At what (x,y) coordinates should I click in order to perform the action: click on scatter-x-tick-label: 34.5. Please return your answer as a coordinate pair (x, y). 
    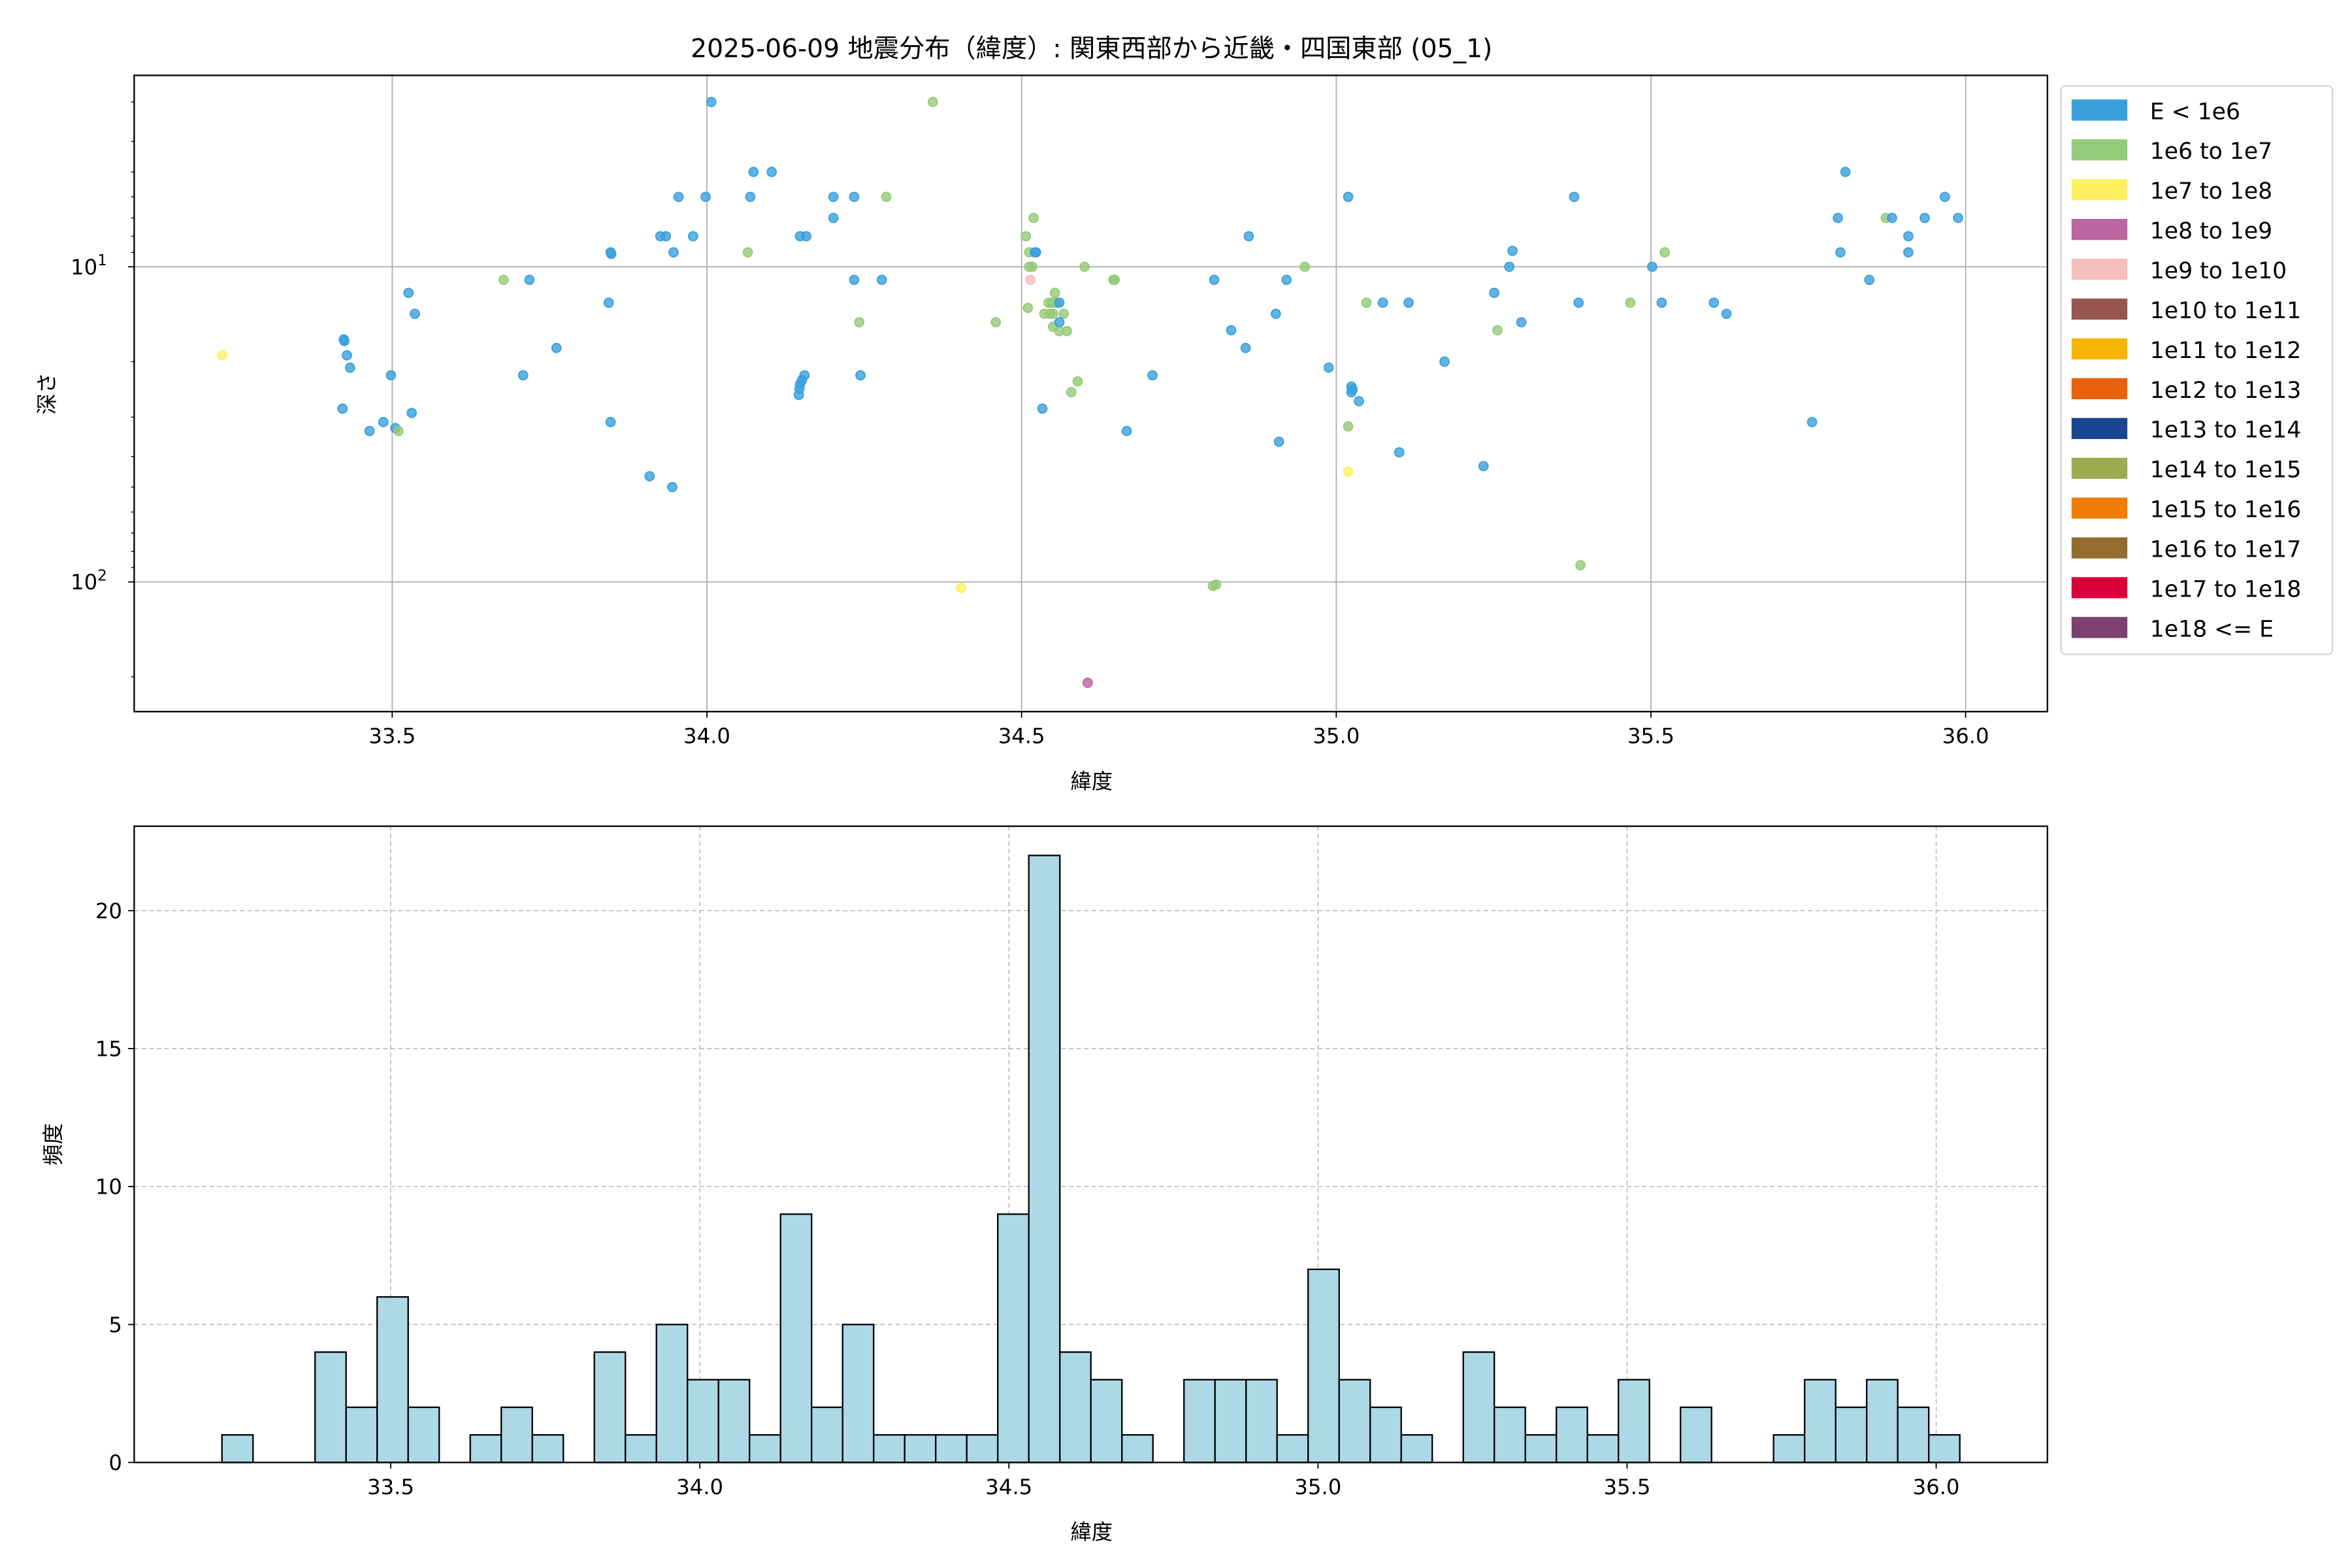
    Looking at the image, I should click on (1021, 736).